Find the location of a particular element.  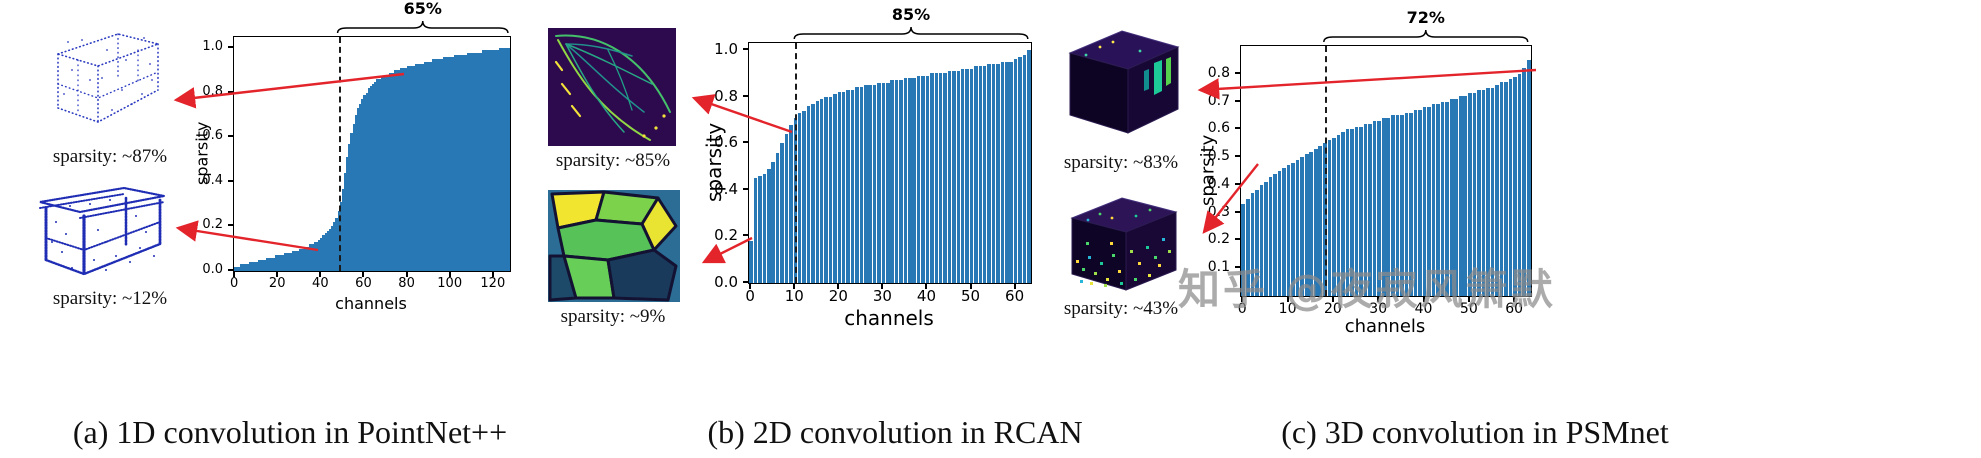

pointcloud-image-low-sparsity is located at coordinates (102, 232).